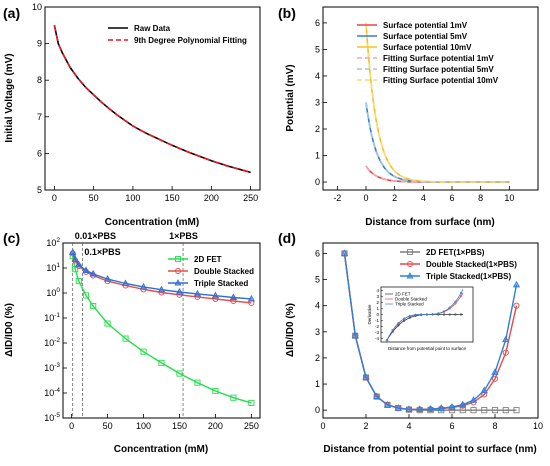  I want to click on legend-label: Surface potential 5mV, so click(425, 36).